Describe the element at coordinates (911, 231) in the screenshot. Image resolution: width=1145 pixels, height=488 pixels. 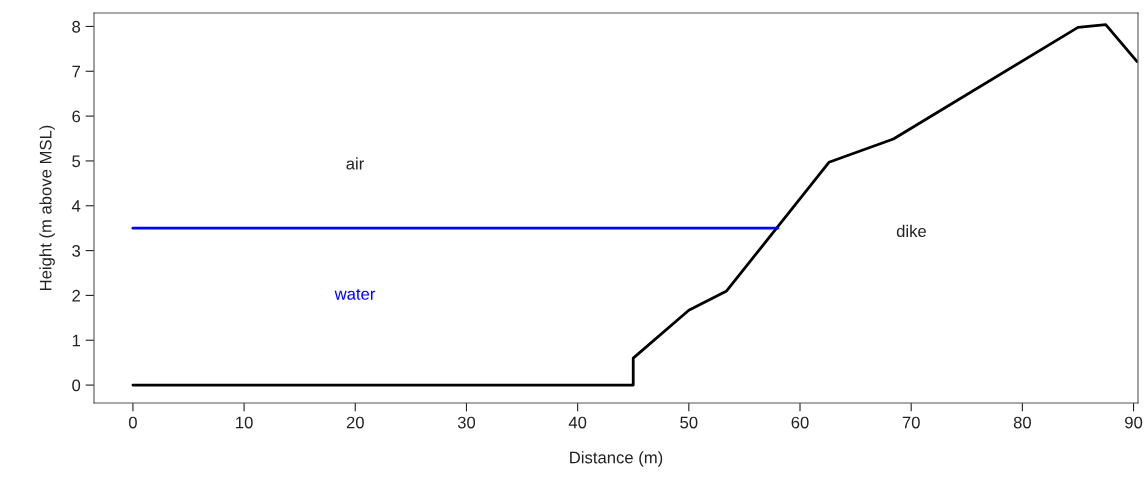
I see `text: dike` at that location.